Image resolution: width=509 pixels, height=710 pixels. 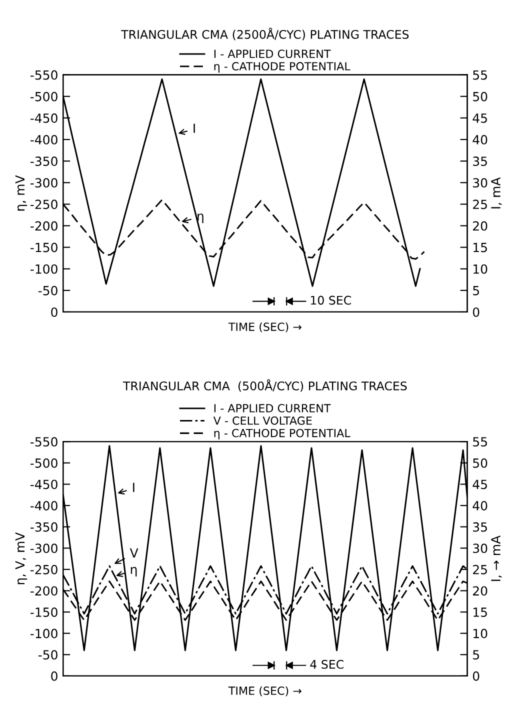 What do you see at coordinates (265, 34) in the screenshot?
I see `chart-title: TRIANGULAR CMA (2500Å/CYC) PLATING TRACES` at bounding box center [265, 34].